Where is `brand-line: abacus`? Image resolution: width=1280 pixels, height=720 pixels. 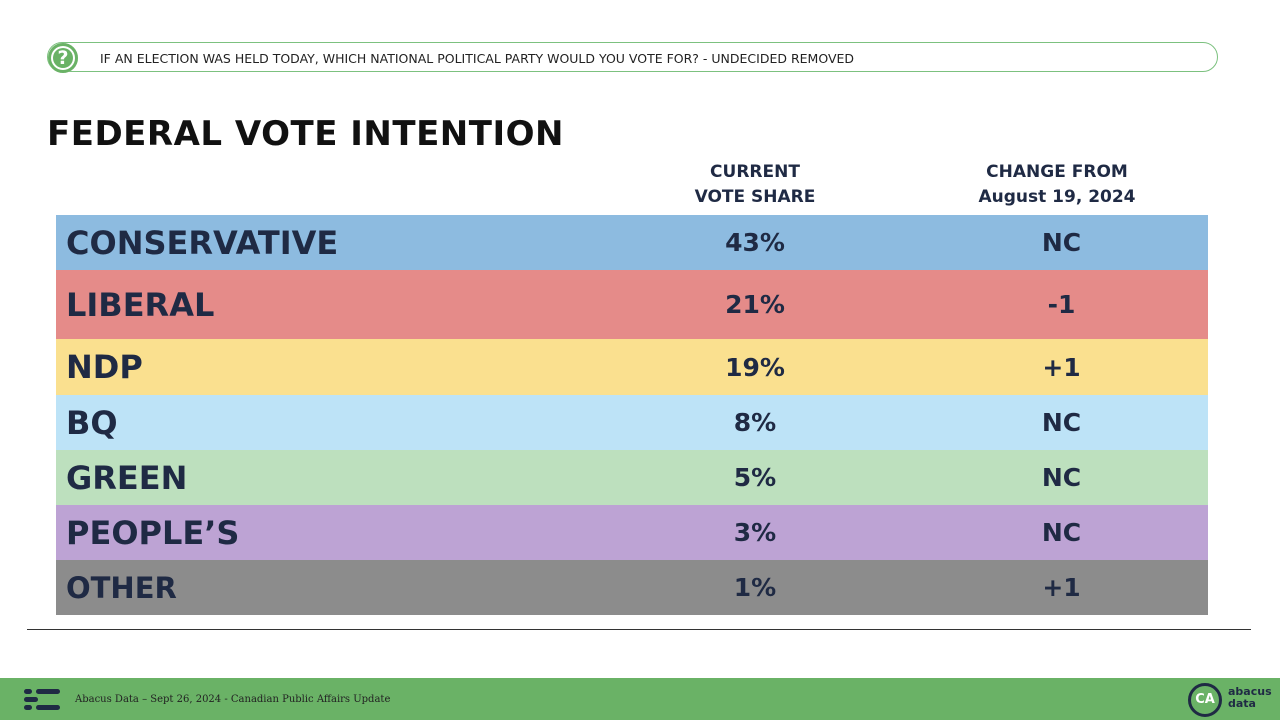 brand-line: abacus is located at coordinates (1250, 691).